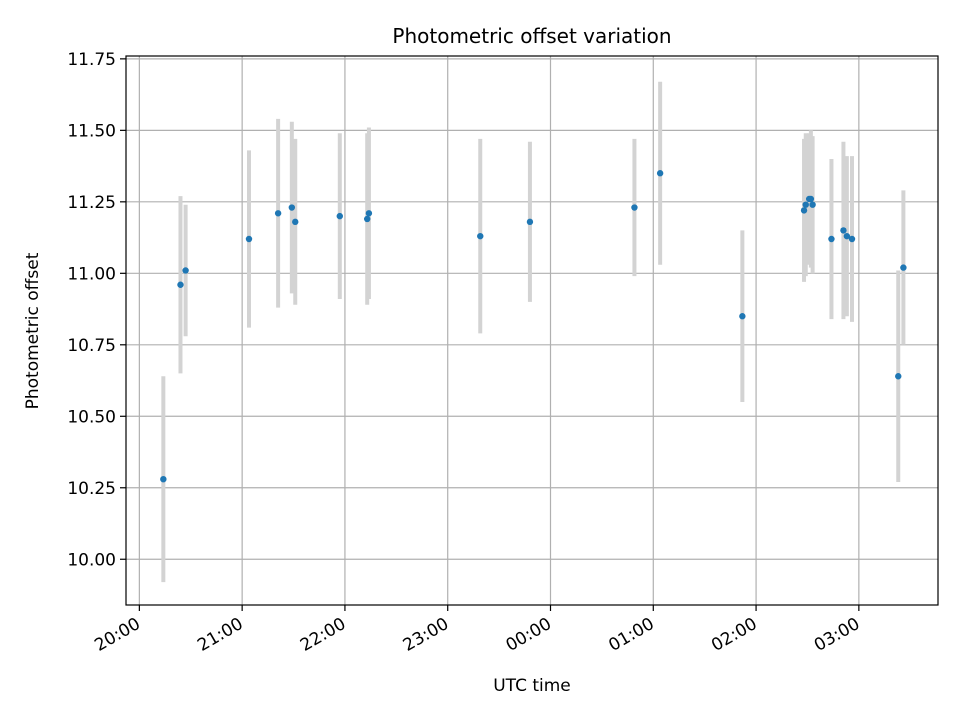 The width and height of the screenshot is (960, 720). What do you see at coordinates (91, 489) in the screenshot?
I see `y-tick-label: 10.25` at bounding box center [91, 489].